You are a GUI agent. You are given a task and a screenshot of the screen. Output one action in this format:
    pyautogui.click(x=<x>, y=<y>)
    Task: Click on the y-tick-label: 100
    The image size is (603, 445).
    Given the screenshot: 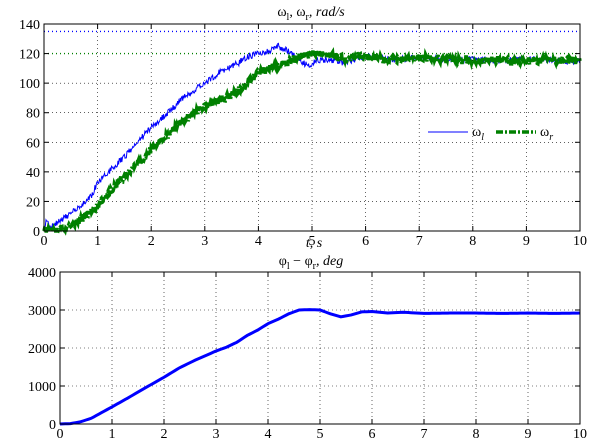 What is the action you would take?
    pyautogui.click(x=29, y=84)
    